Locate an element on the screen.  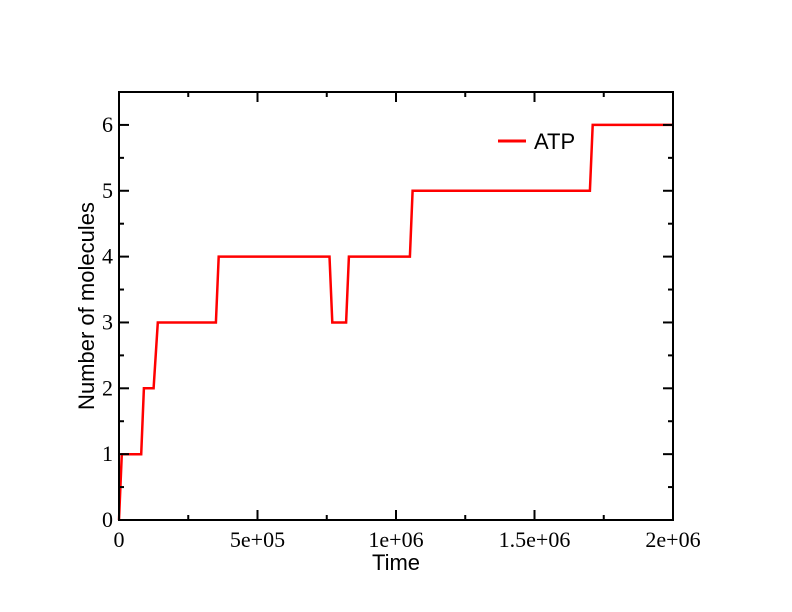
y-tick-label: 4 is located at coordinates (107, 256).